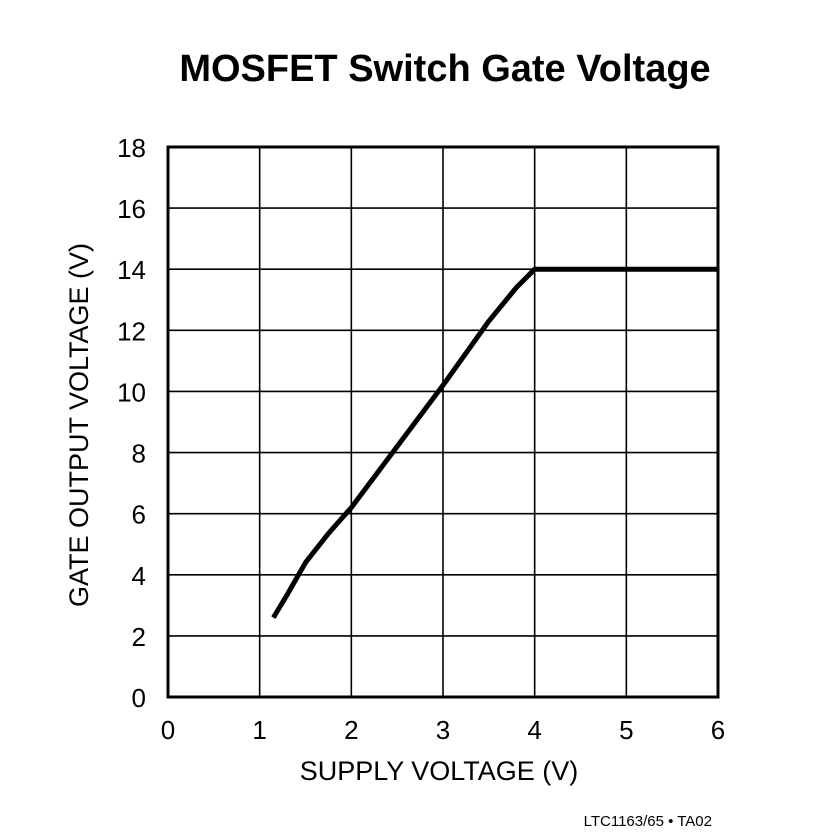  I want to click on y-tick-label-12: 12, so click(131, 331).